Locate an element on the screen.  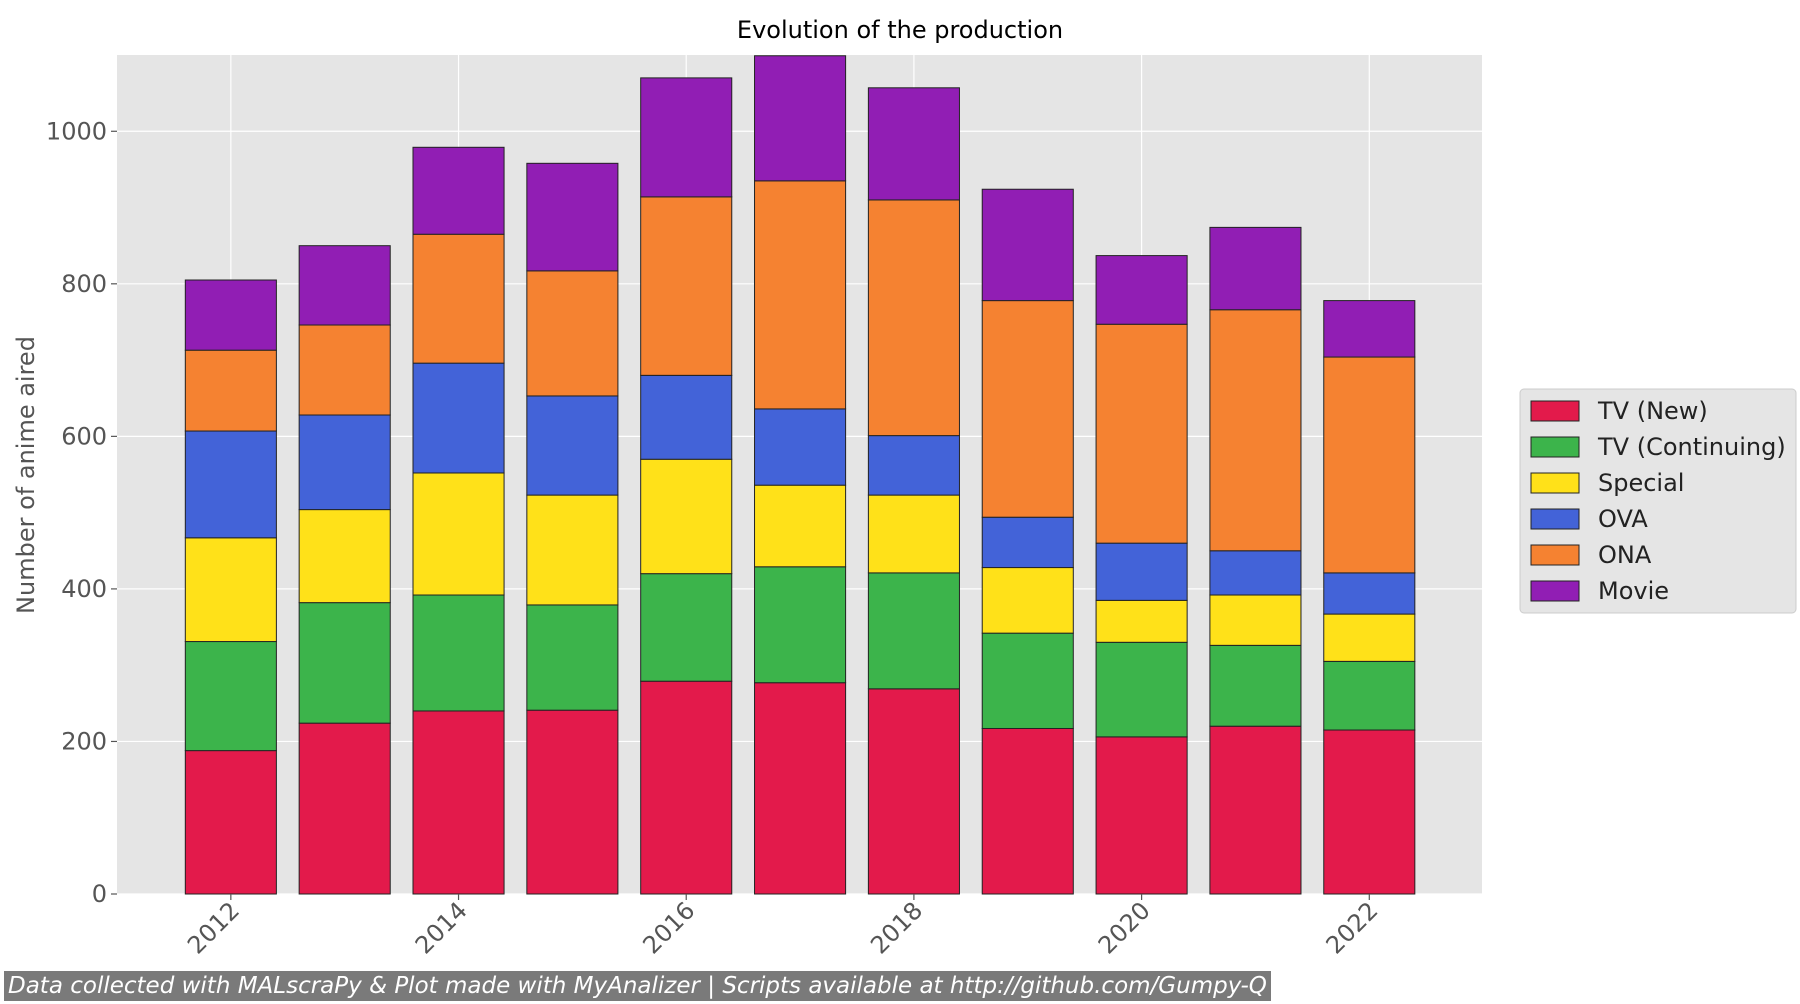
bar-tv-new-2019 is located at coordinates (1027, 811).